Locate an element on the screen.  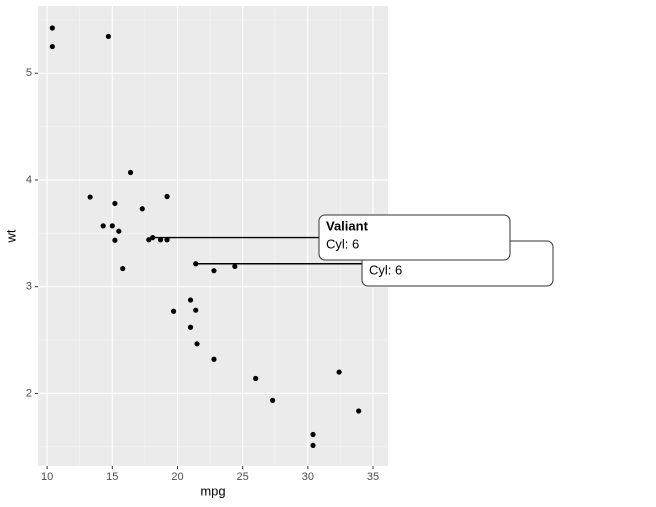
x-tick-label: 25 is located at coordinates (243, 477).